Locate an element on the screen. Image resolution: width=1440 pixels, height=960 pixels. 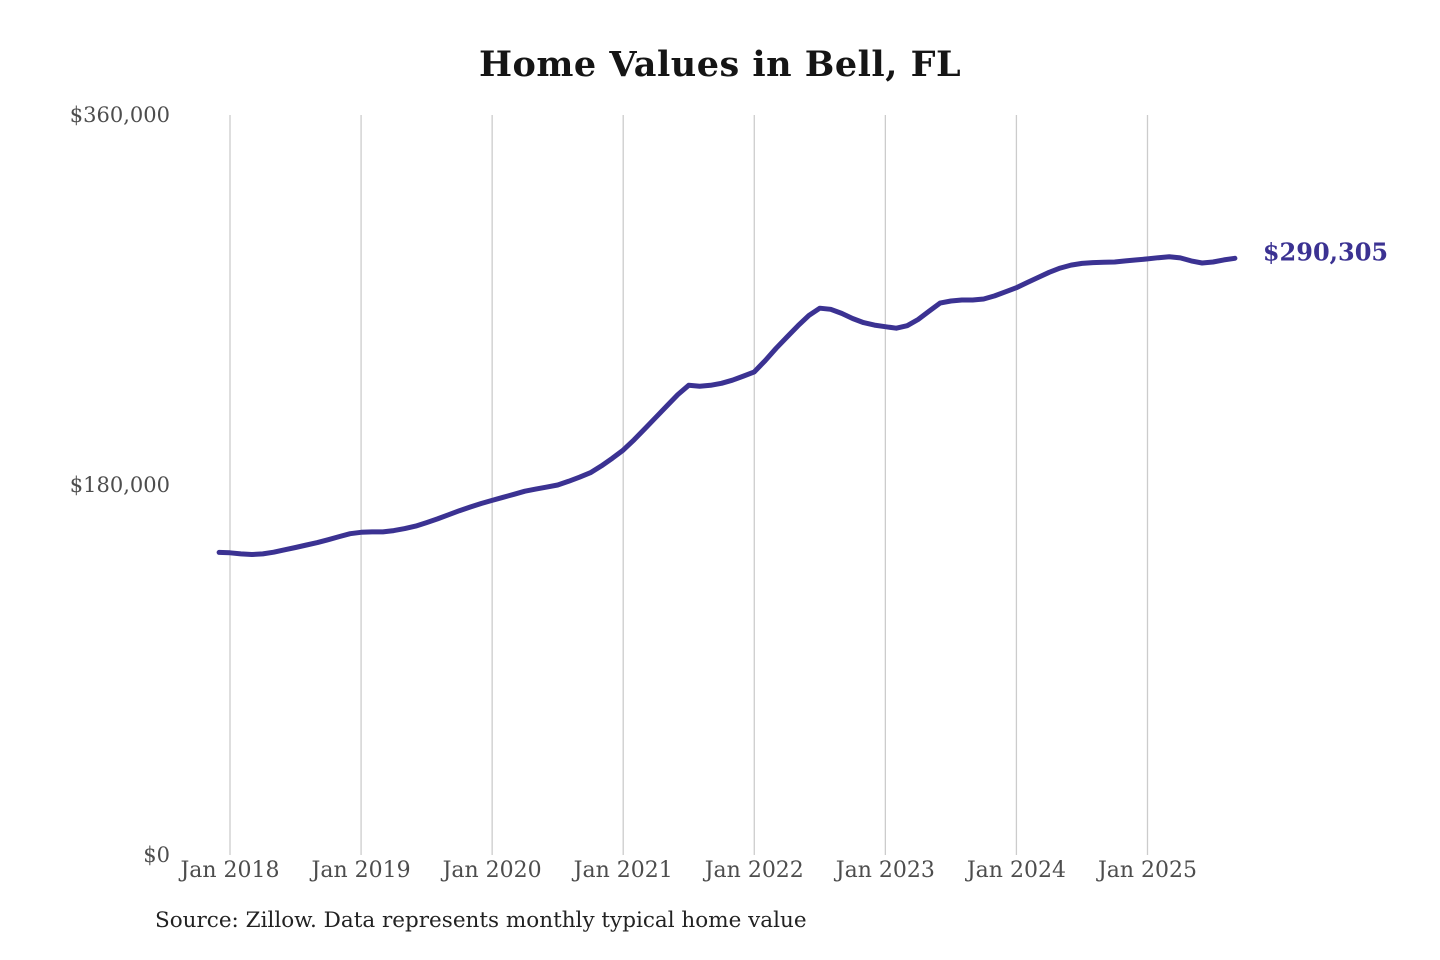
y-axis-tick-label: $0 is located at coordinates (156, 855).